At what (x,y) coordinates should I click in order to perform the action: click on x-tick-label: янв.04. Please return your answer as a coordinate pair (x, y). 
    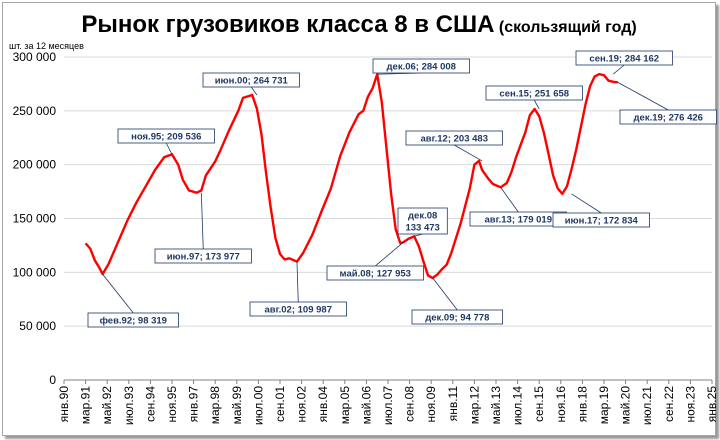
    Looking at the image, I should click on (323, 404).